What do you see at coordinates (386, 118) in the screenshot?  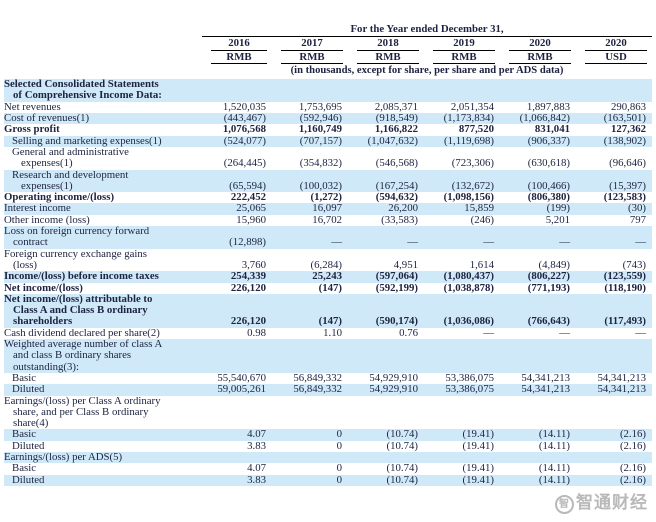 I see `cell-value: (918,549)` at bounding box center [386, 118].